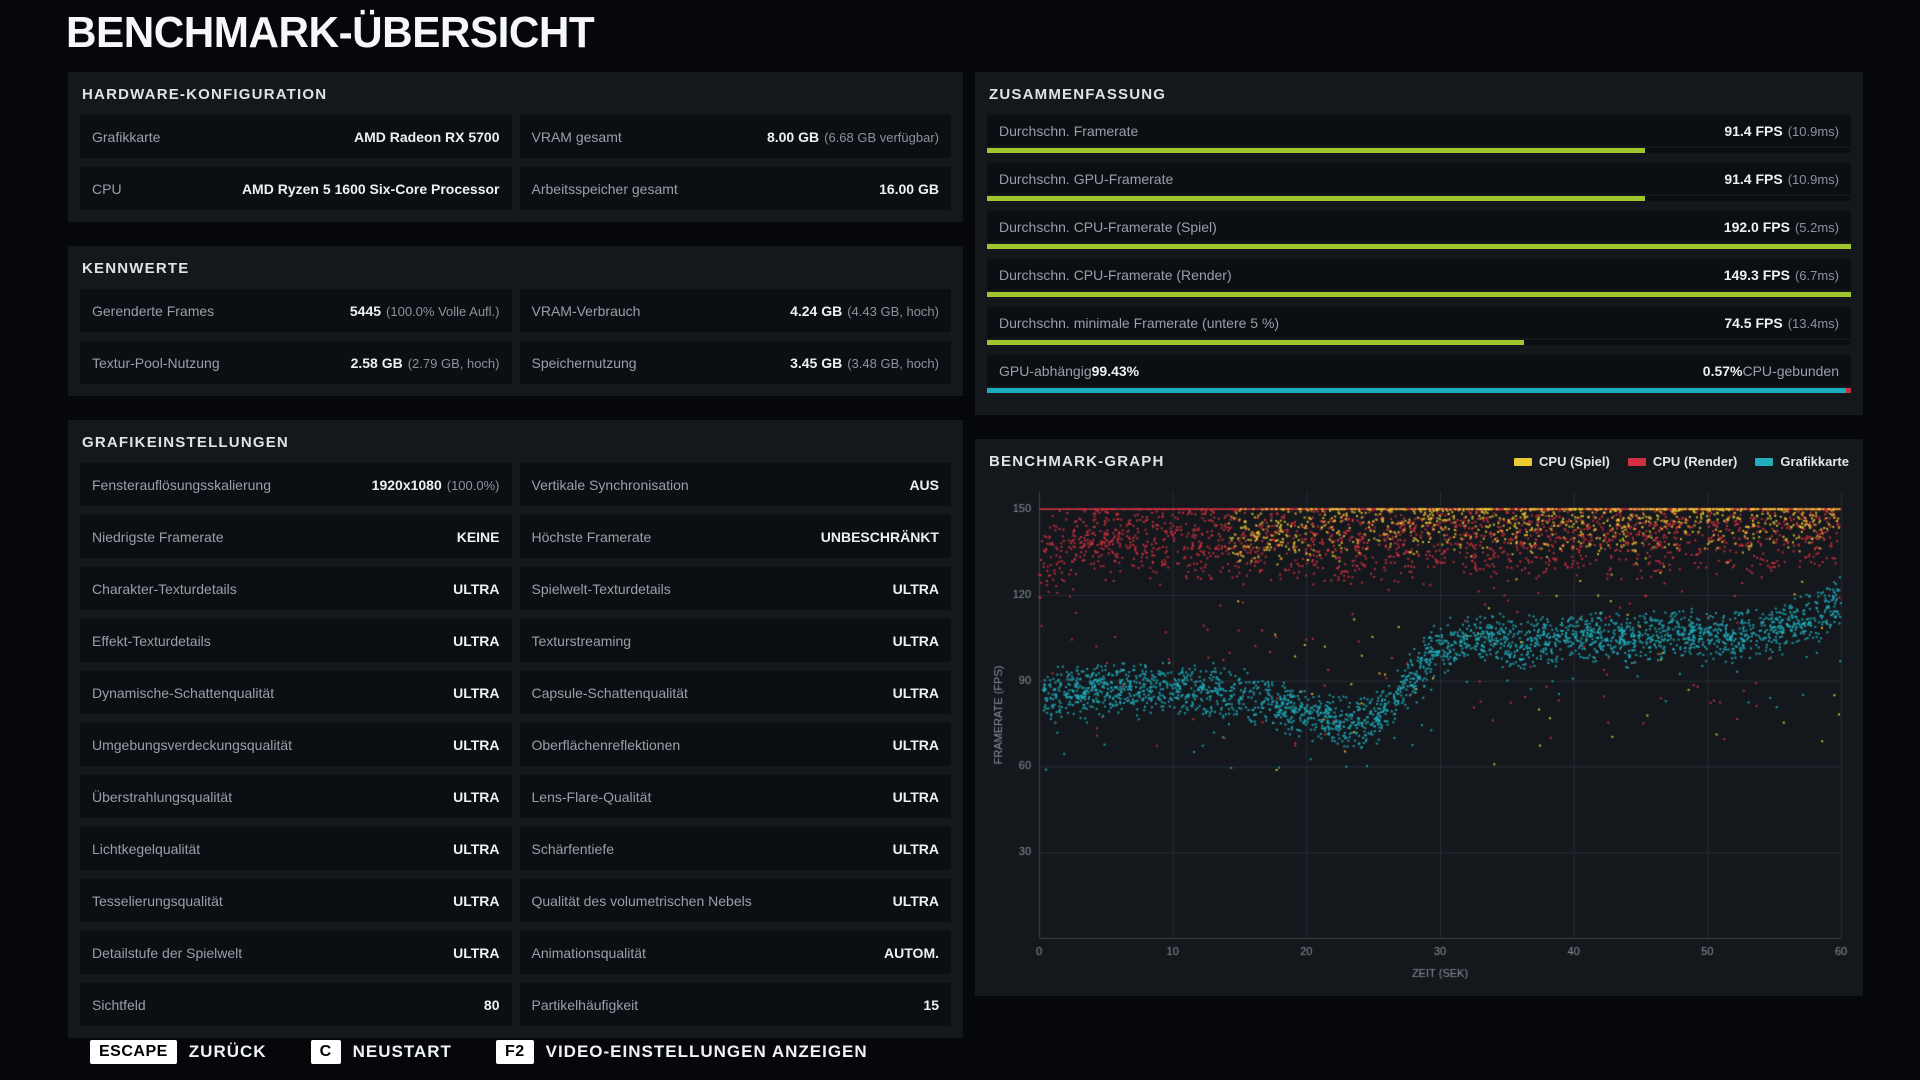 This screenshot has width=1920, height=1080. I want to click on row-value: 1920x1080, so click(406, 484).